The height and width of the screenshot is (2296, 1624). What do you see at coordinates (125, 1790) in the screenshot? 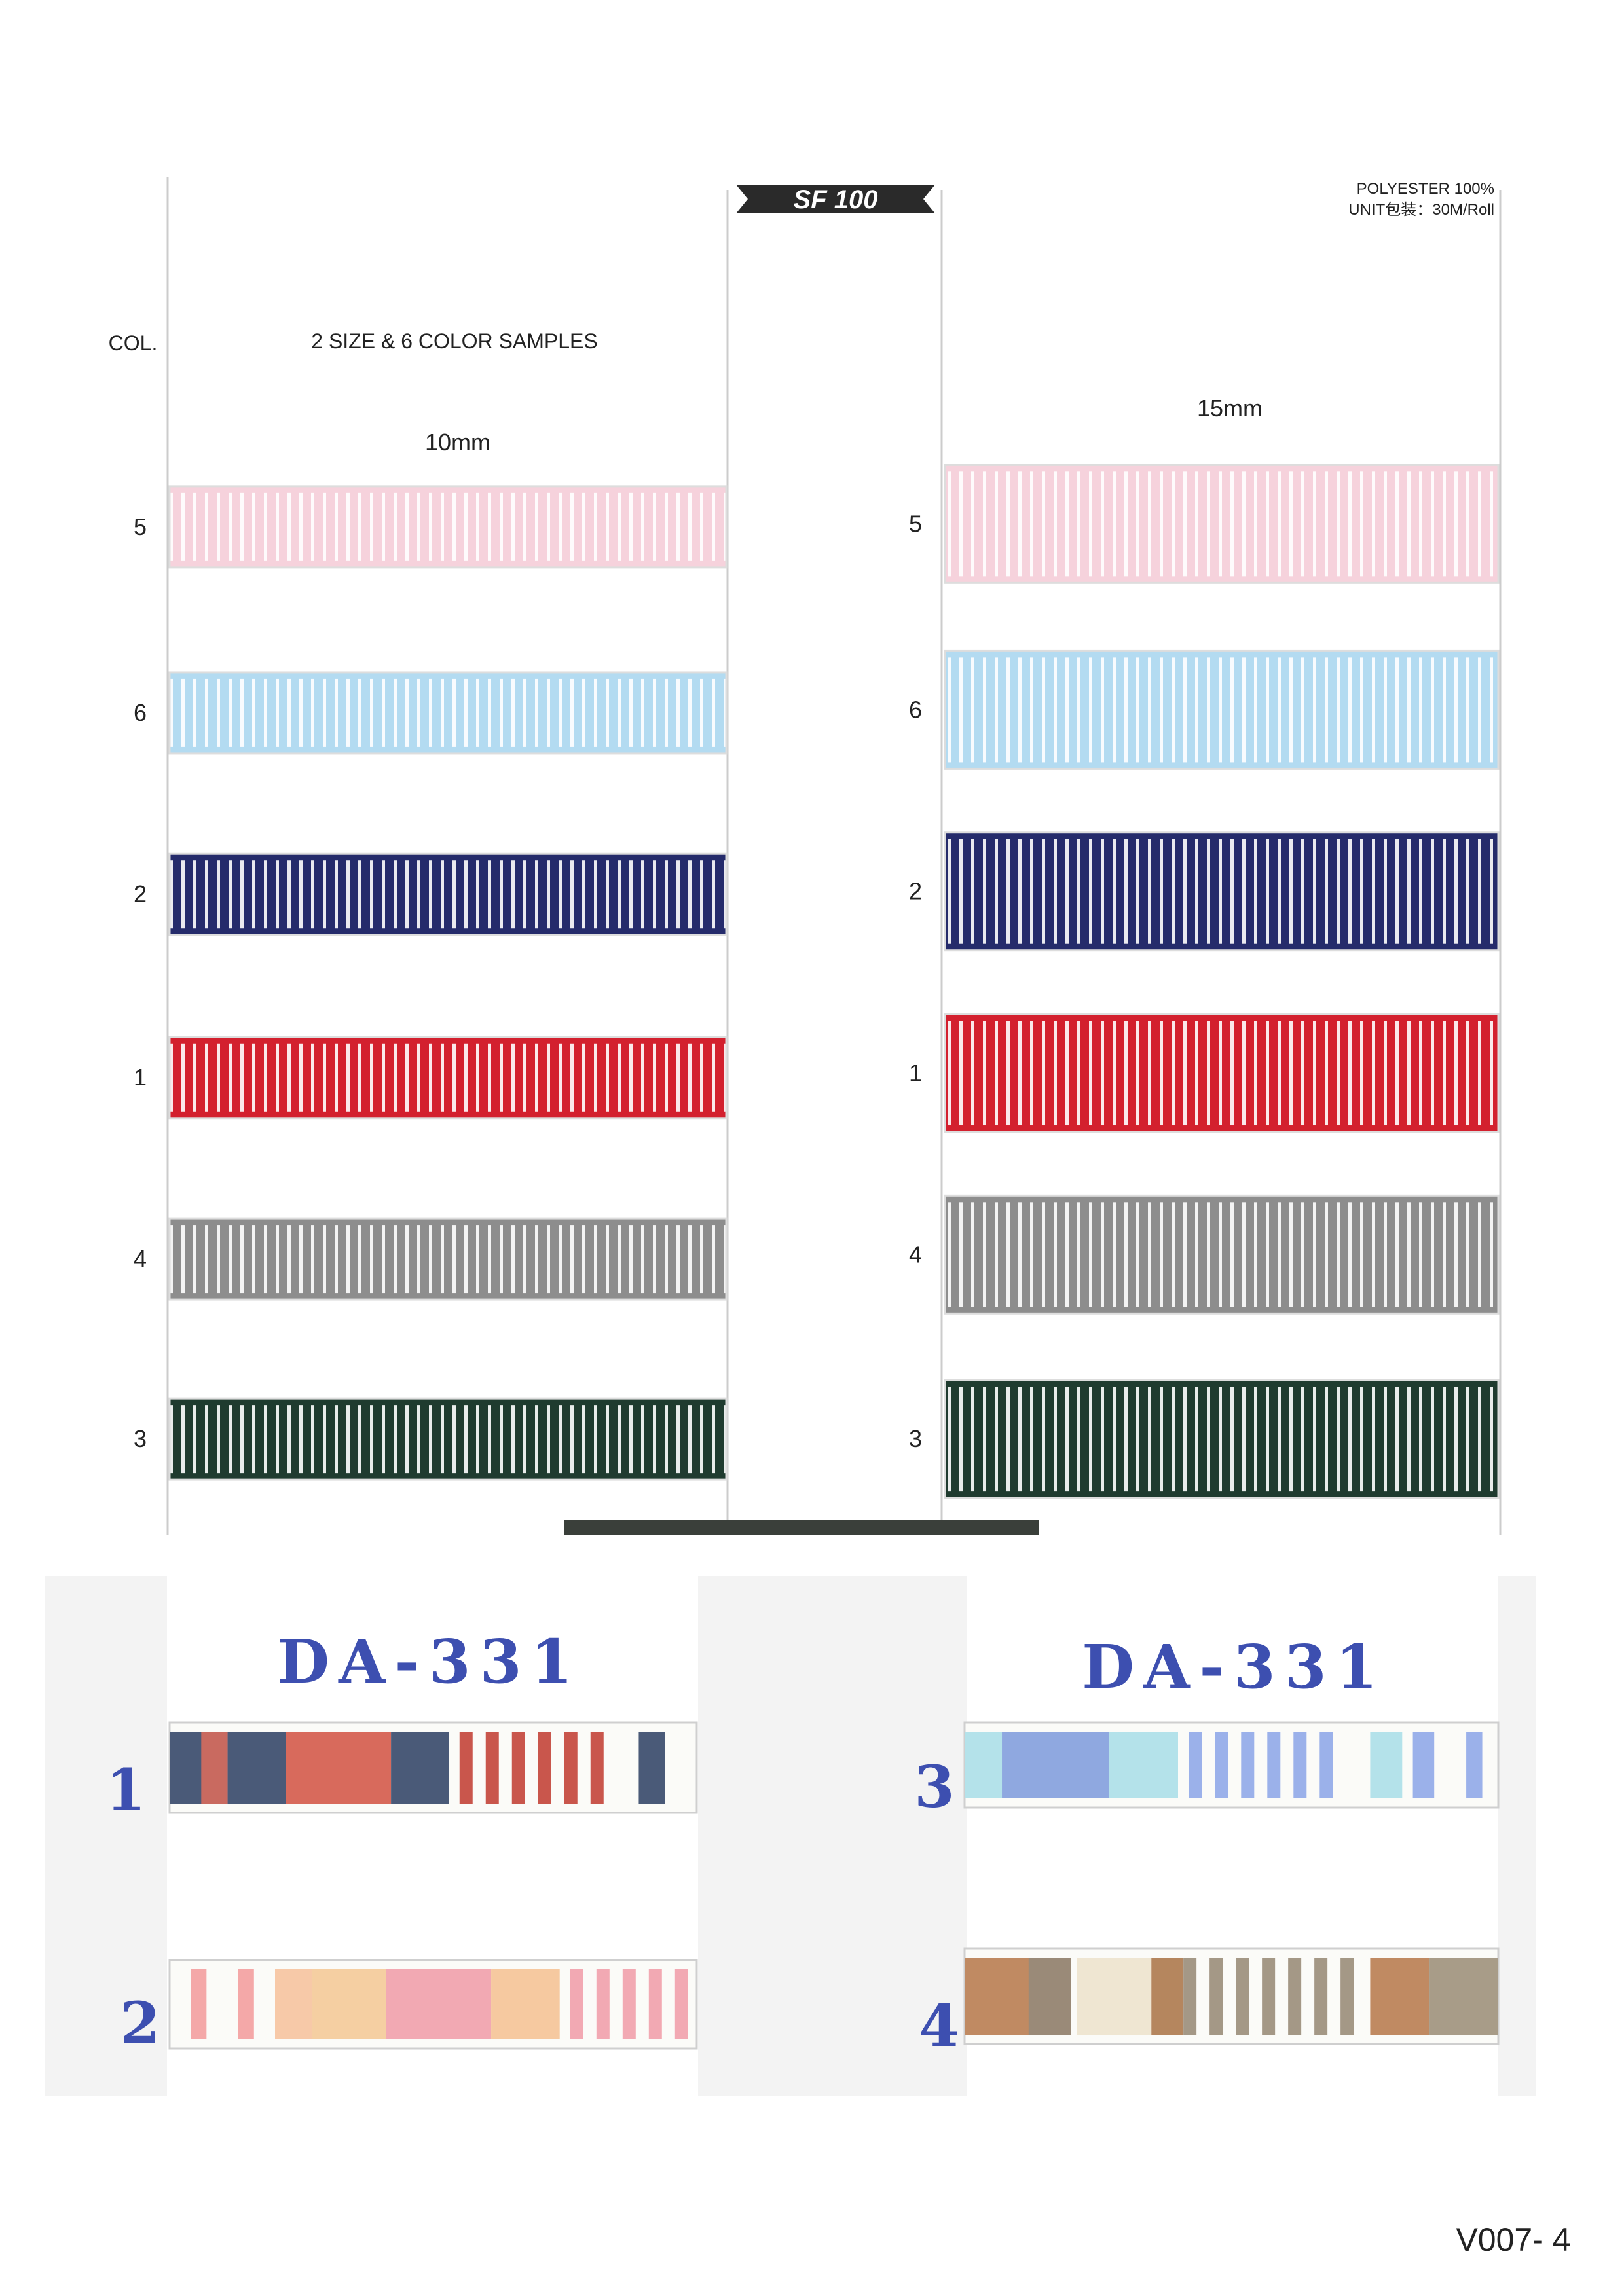
I see `sample-number: 1` at bounding box center [125, 1790].